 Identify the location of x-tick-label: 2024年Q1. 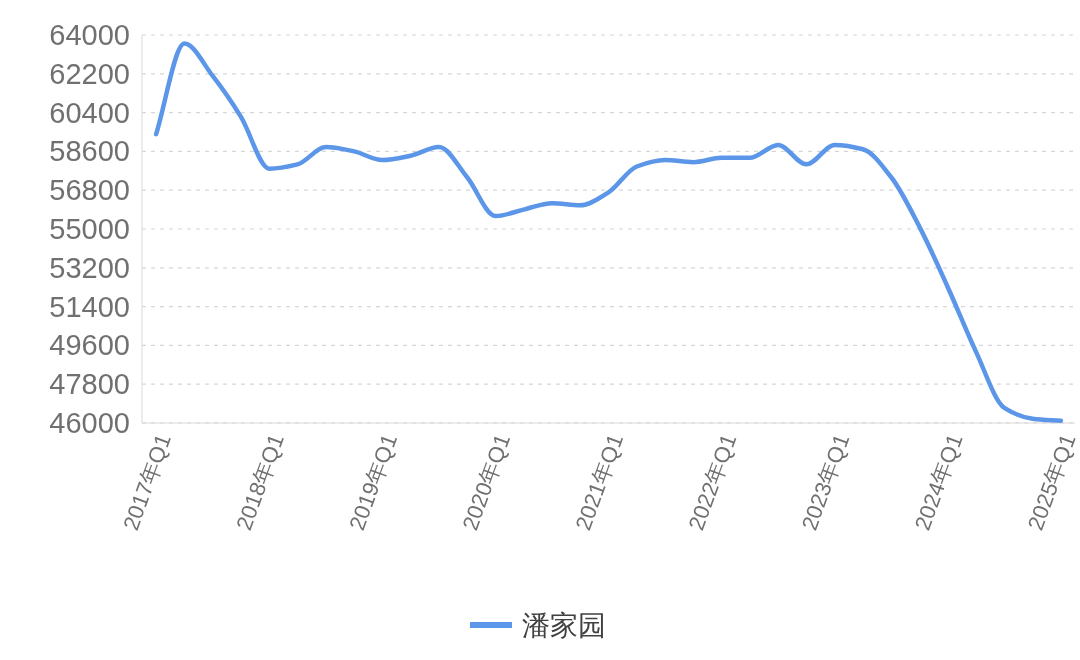
(938, 482).